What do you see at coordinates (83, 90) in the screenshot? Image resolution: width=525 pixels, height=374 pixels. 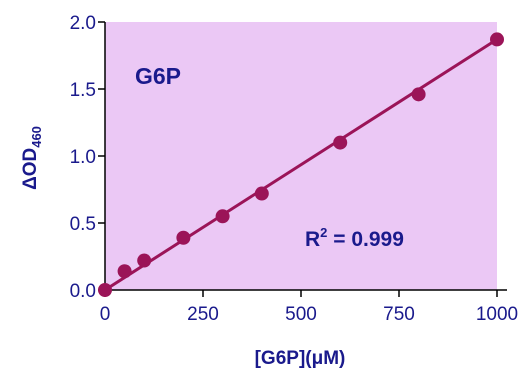 I see `y-tick-label: 1.5` at bounding box center [83, 90].